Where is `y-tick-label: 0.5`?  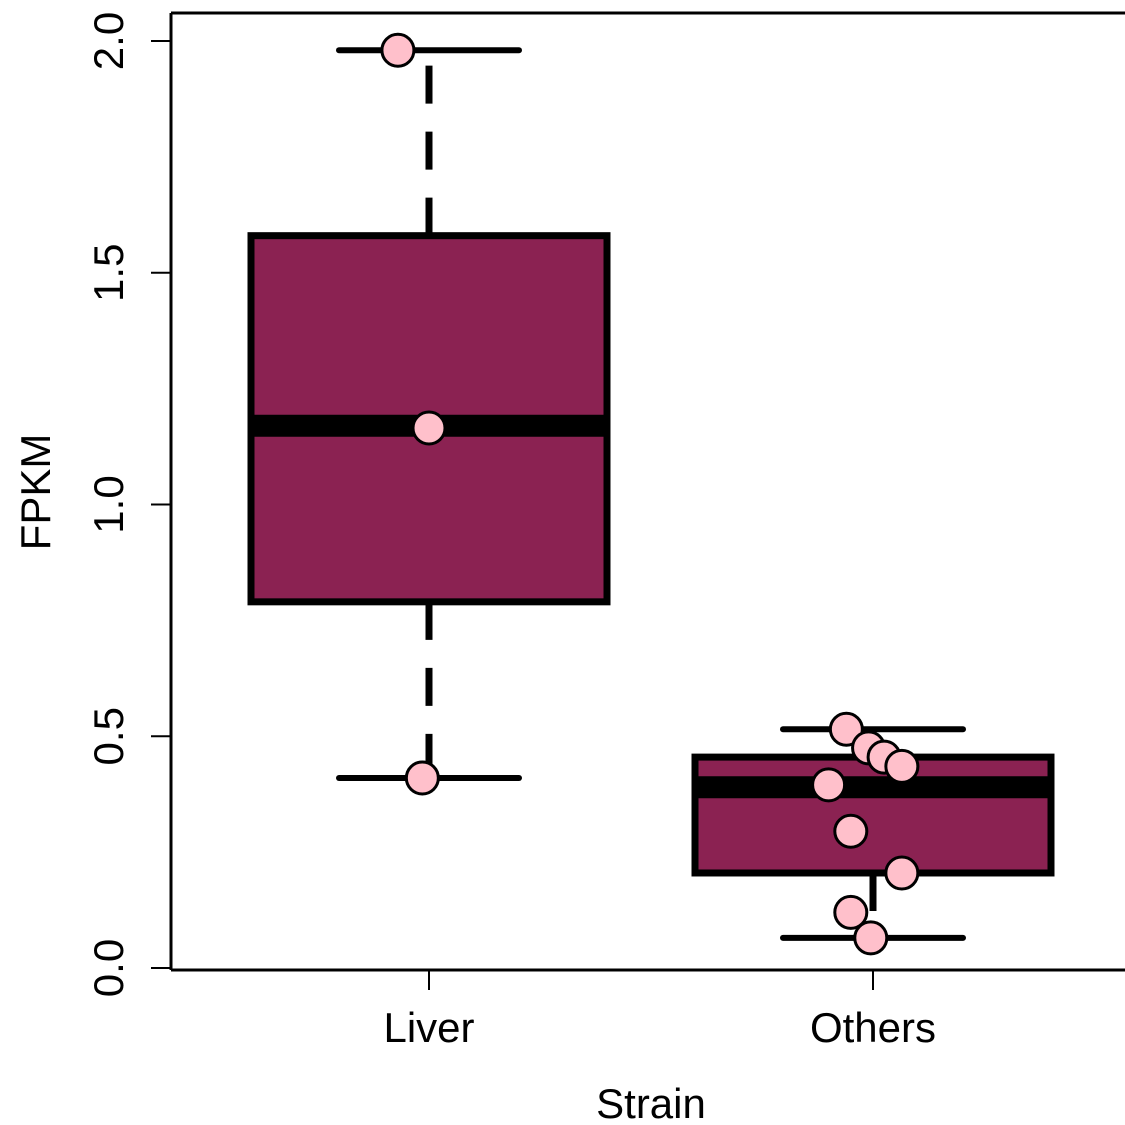
y-tick-label: 0.5 is located at coordinates (108, 736).